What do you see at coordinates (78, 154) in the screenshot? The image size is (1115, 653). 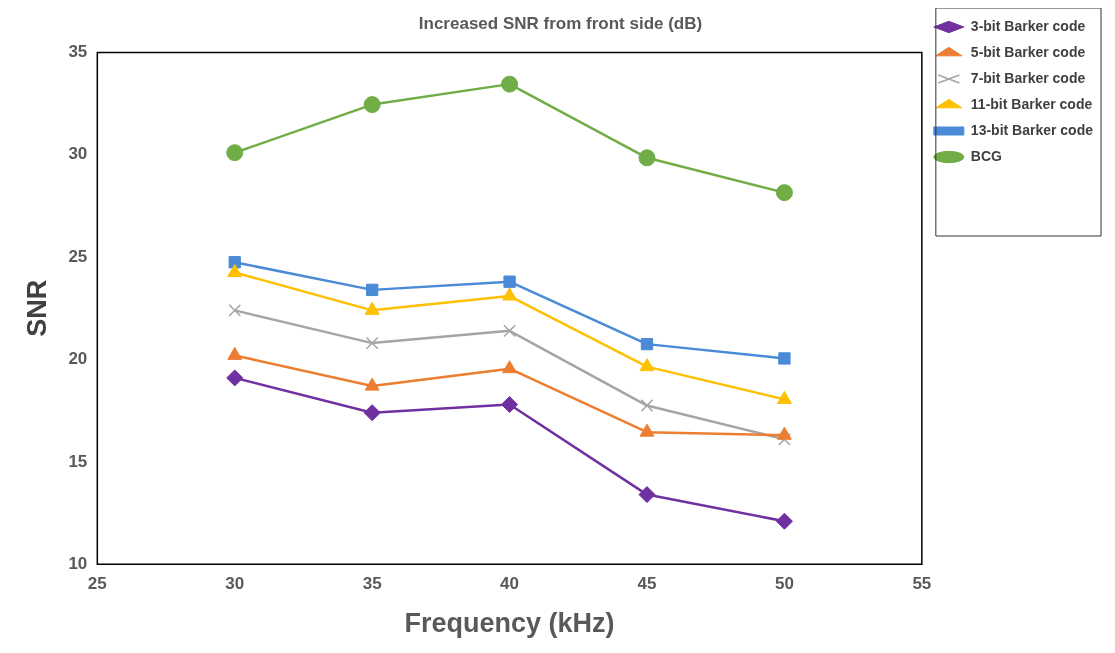 I see `y-tick-label: 30` at bounding box center [78, 154].